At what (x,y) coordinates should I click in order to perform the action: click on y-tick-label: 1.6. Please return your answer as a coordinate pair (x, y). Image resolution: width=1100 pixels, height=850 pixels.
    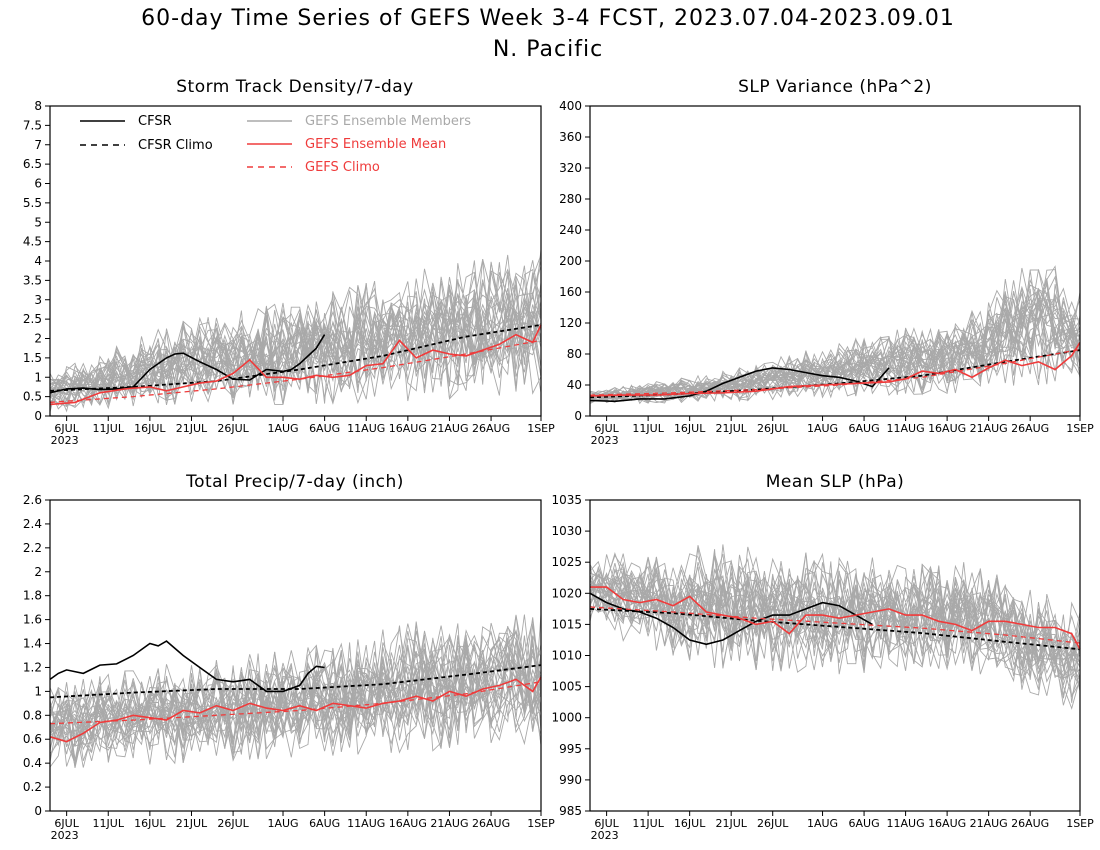
    Looking at the image, I should click on (32, 620).